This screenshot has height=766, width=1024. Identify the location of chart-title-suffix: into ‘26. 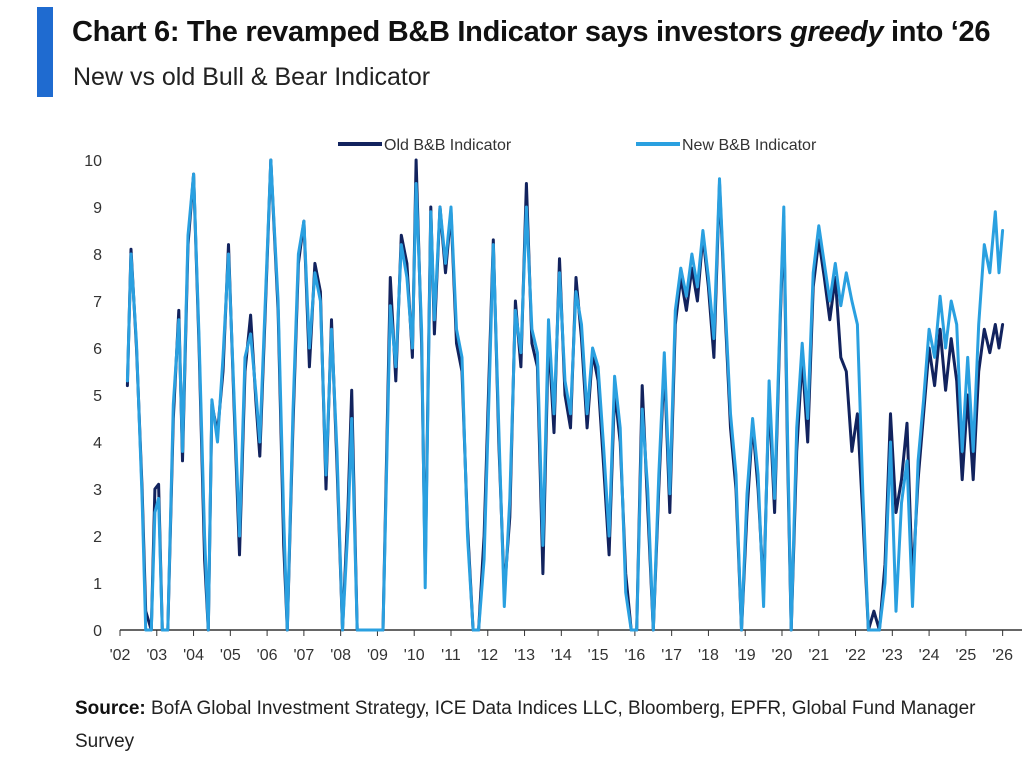
(937, 32).